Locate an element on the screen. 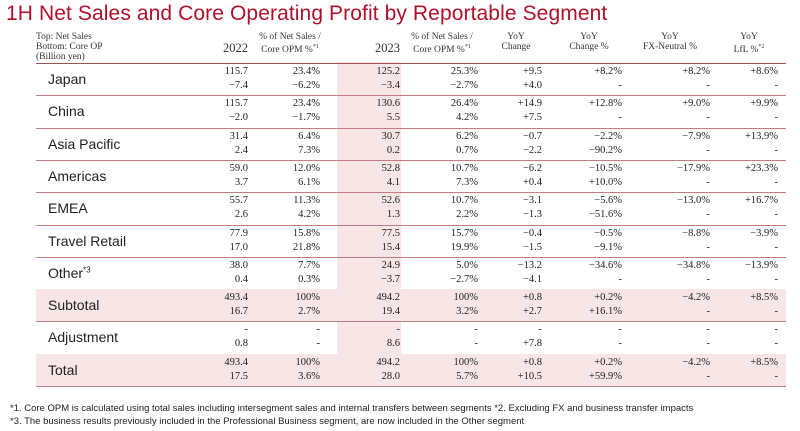 The height and width of the screenshot is (431, 800). core-op-cell: −2.7% is located at coordinates (464, 279).